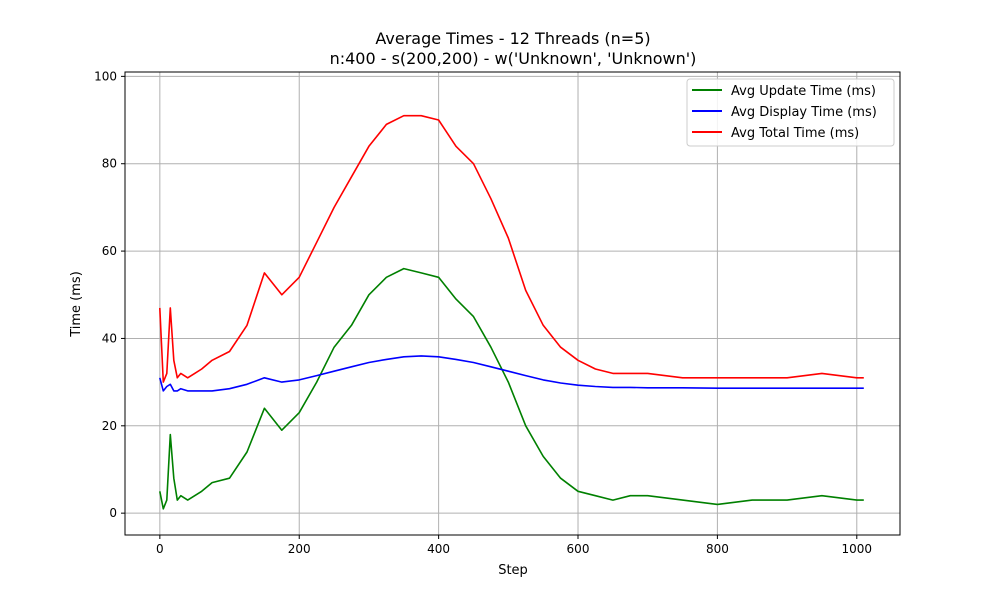 This screenshot has width=1000, height=600. Describe the element at coordinates (160, 549) in the screenshot. I see `x-tick-label: 0` at that location.